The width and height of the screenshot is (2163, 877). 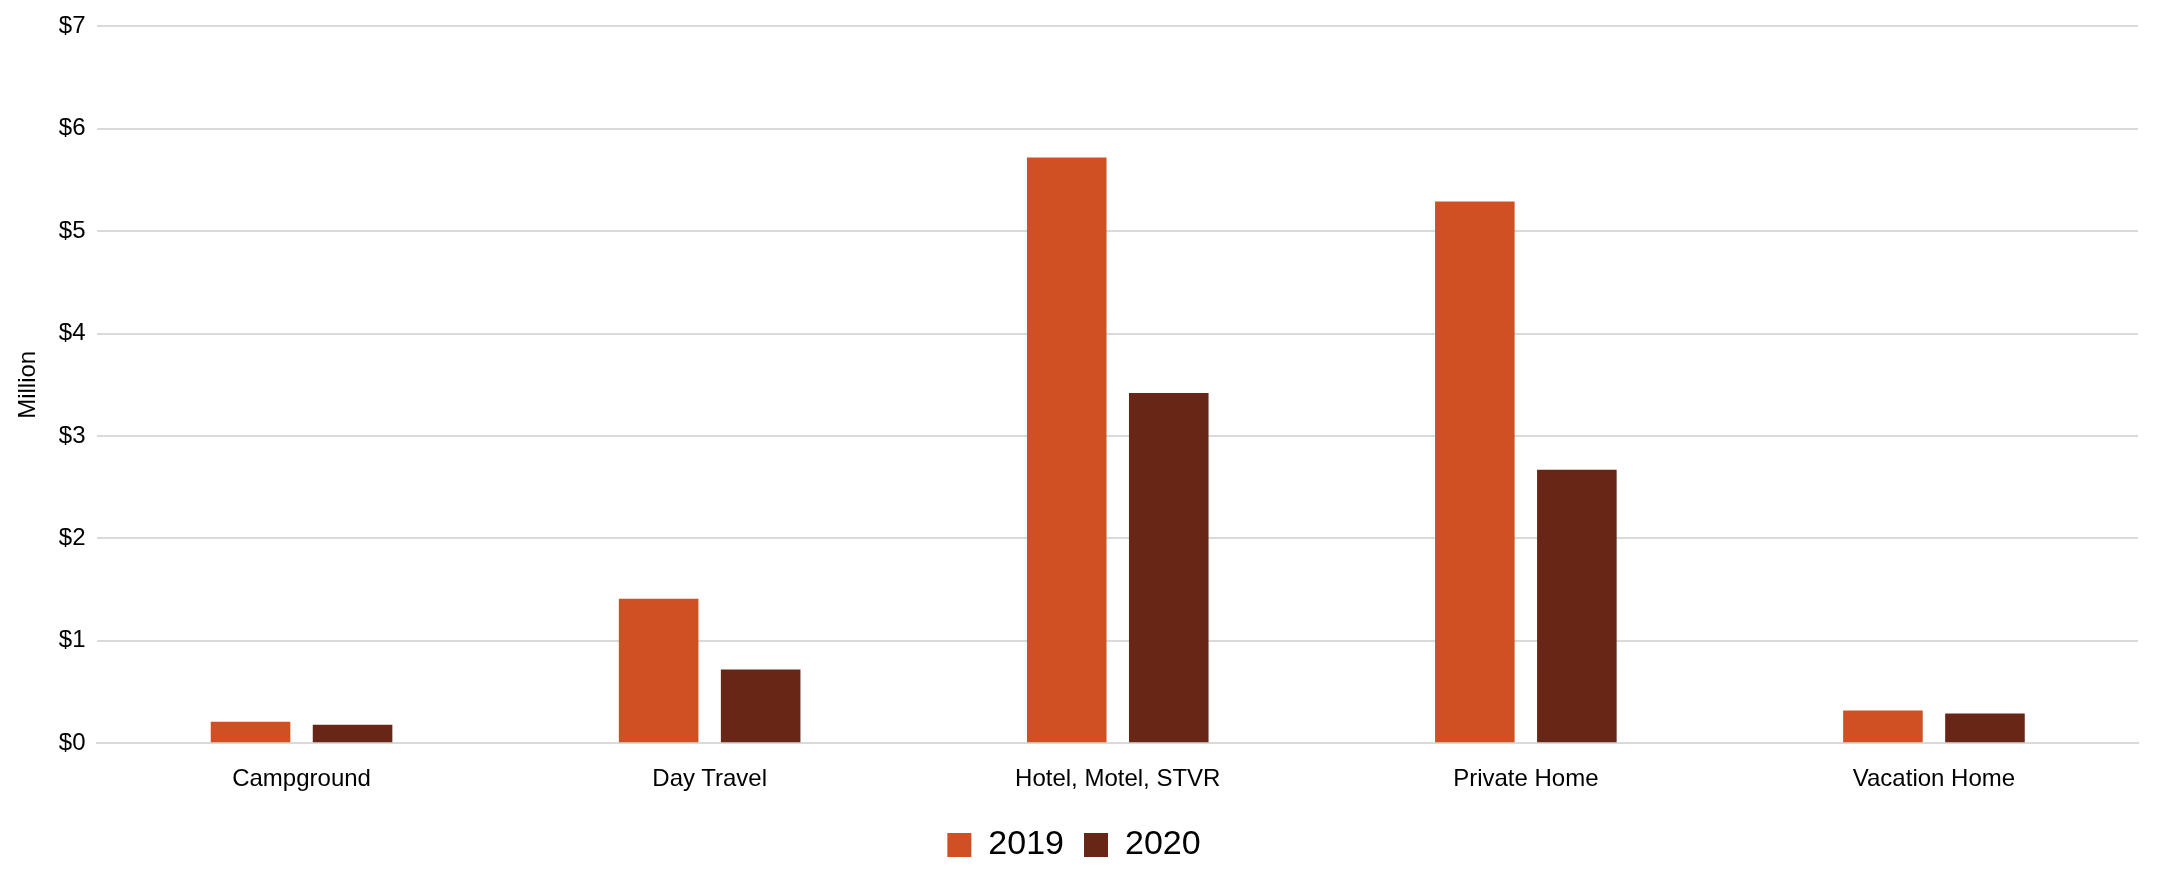 I want to click on x-tick-label: Hotel, Motel, STVR, so click(x=1118, y=778).